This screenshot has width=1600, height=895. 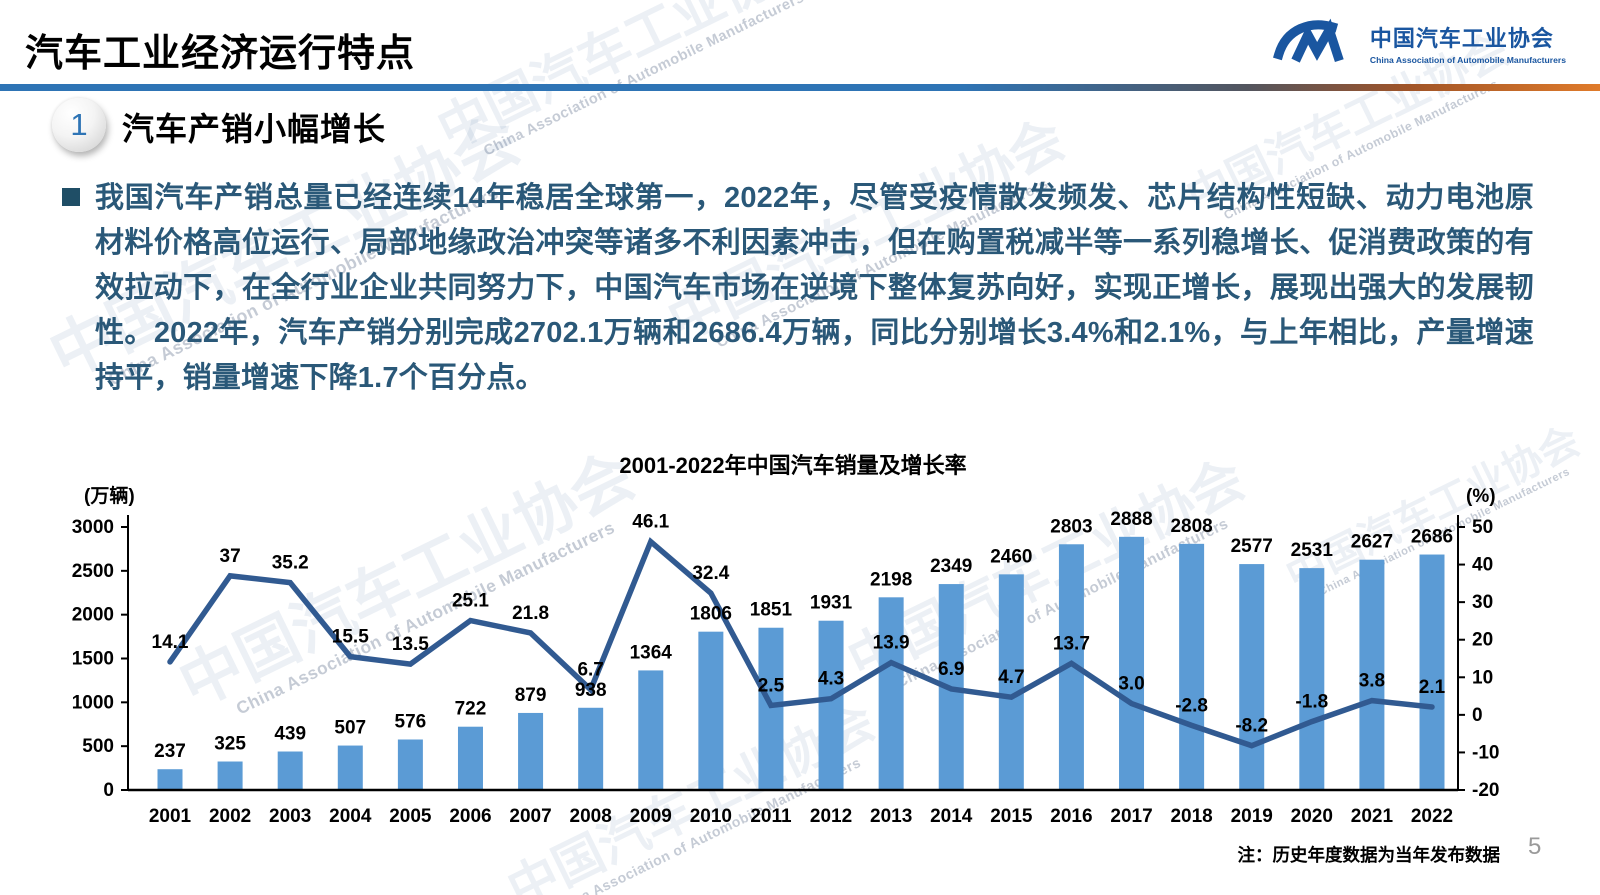 I want to click on right-tick-label: 30, so click(x=1482, y=602).